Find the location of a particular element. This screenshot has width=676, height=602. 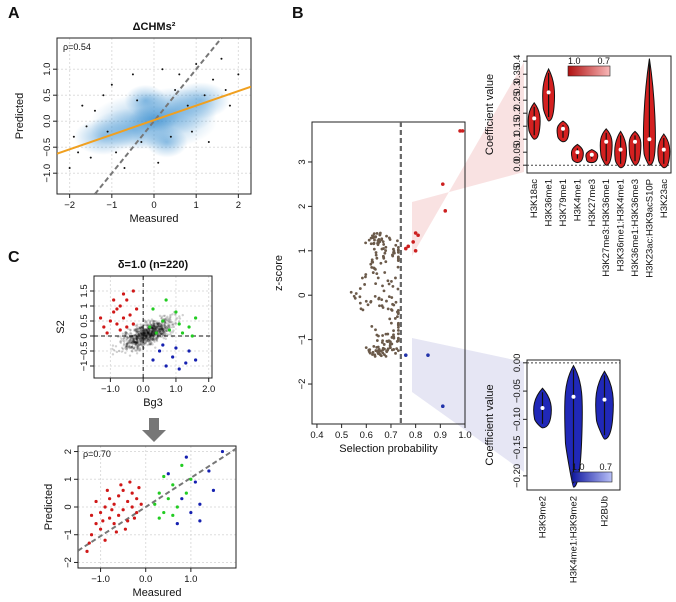

x-tick-label: −2 is located at coordinates (69, 205).